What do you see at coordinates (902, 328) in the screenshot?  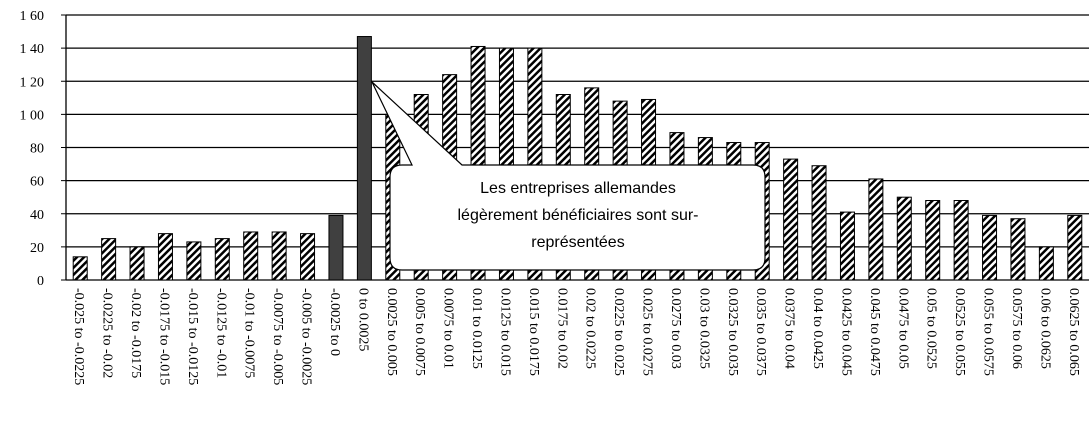 I see `x-tick-label: 0.0475 to 0.05` at bounding box center [902, 328].